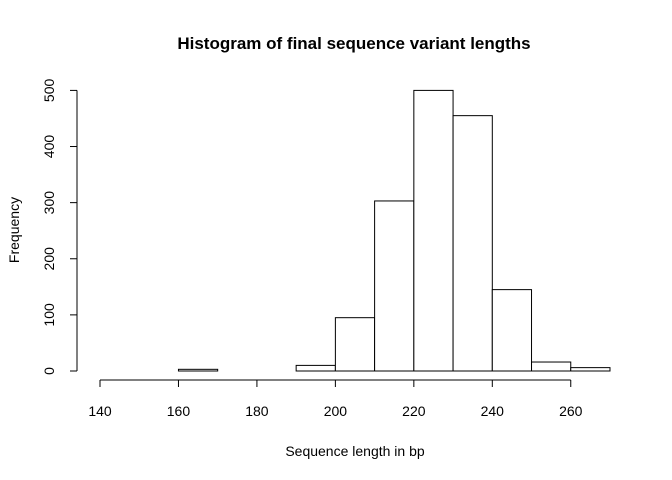  Describe the element at coordinates (571, 411) in the screenshot. I see `x-tick-label-6: 260` at that location.